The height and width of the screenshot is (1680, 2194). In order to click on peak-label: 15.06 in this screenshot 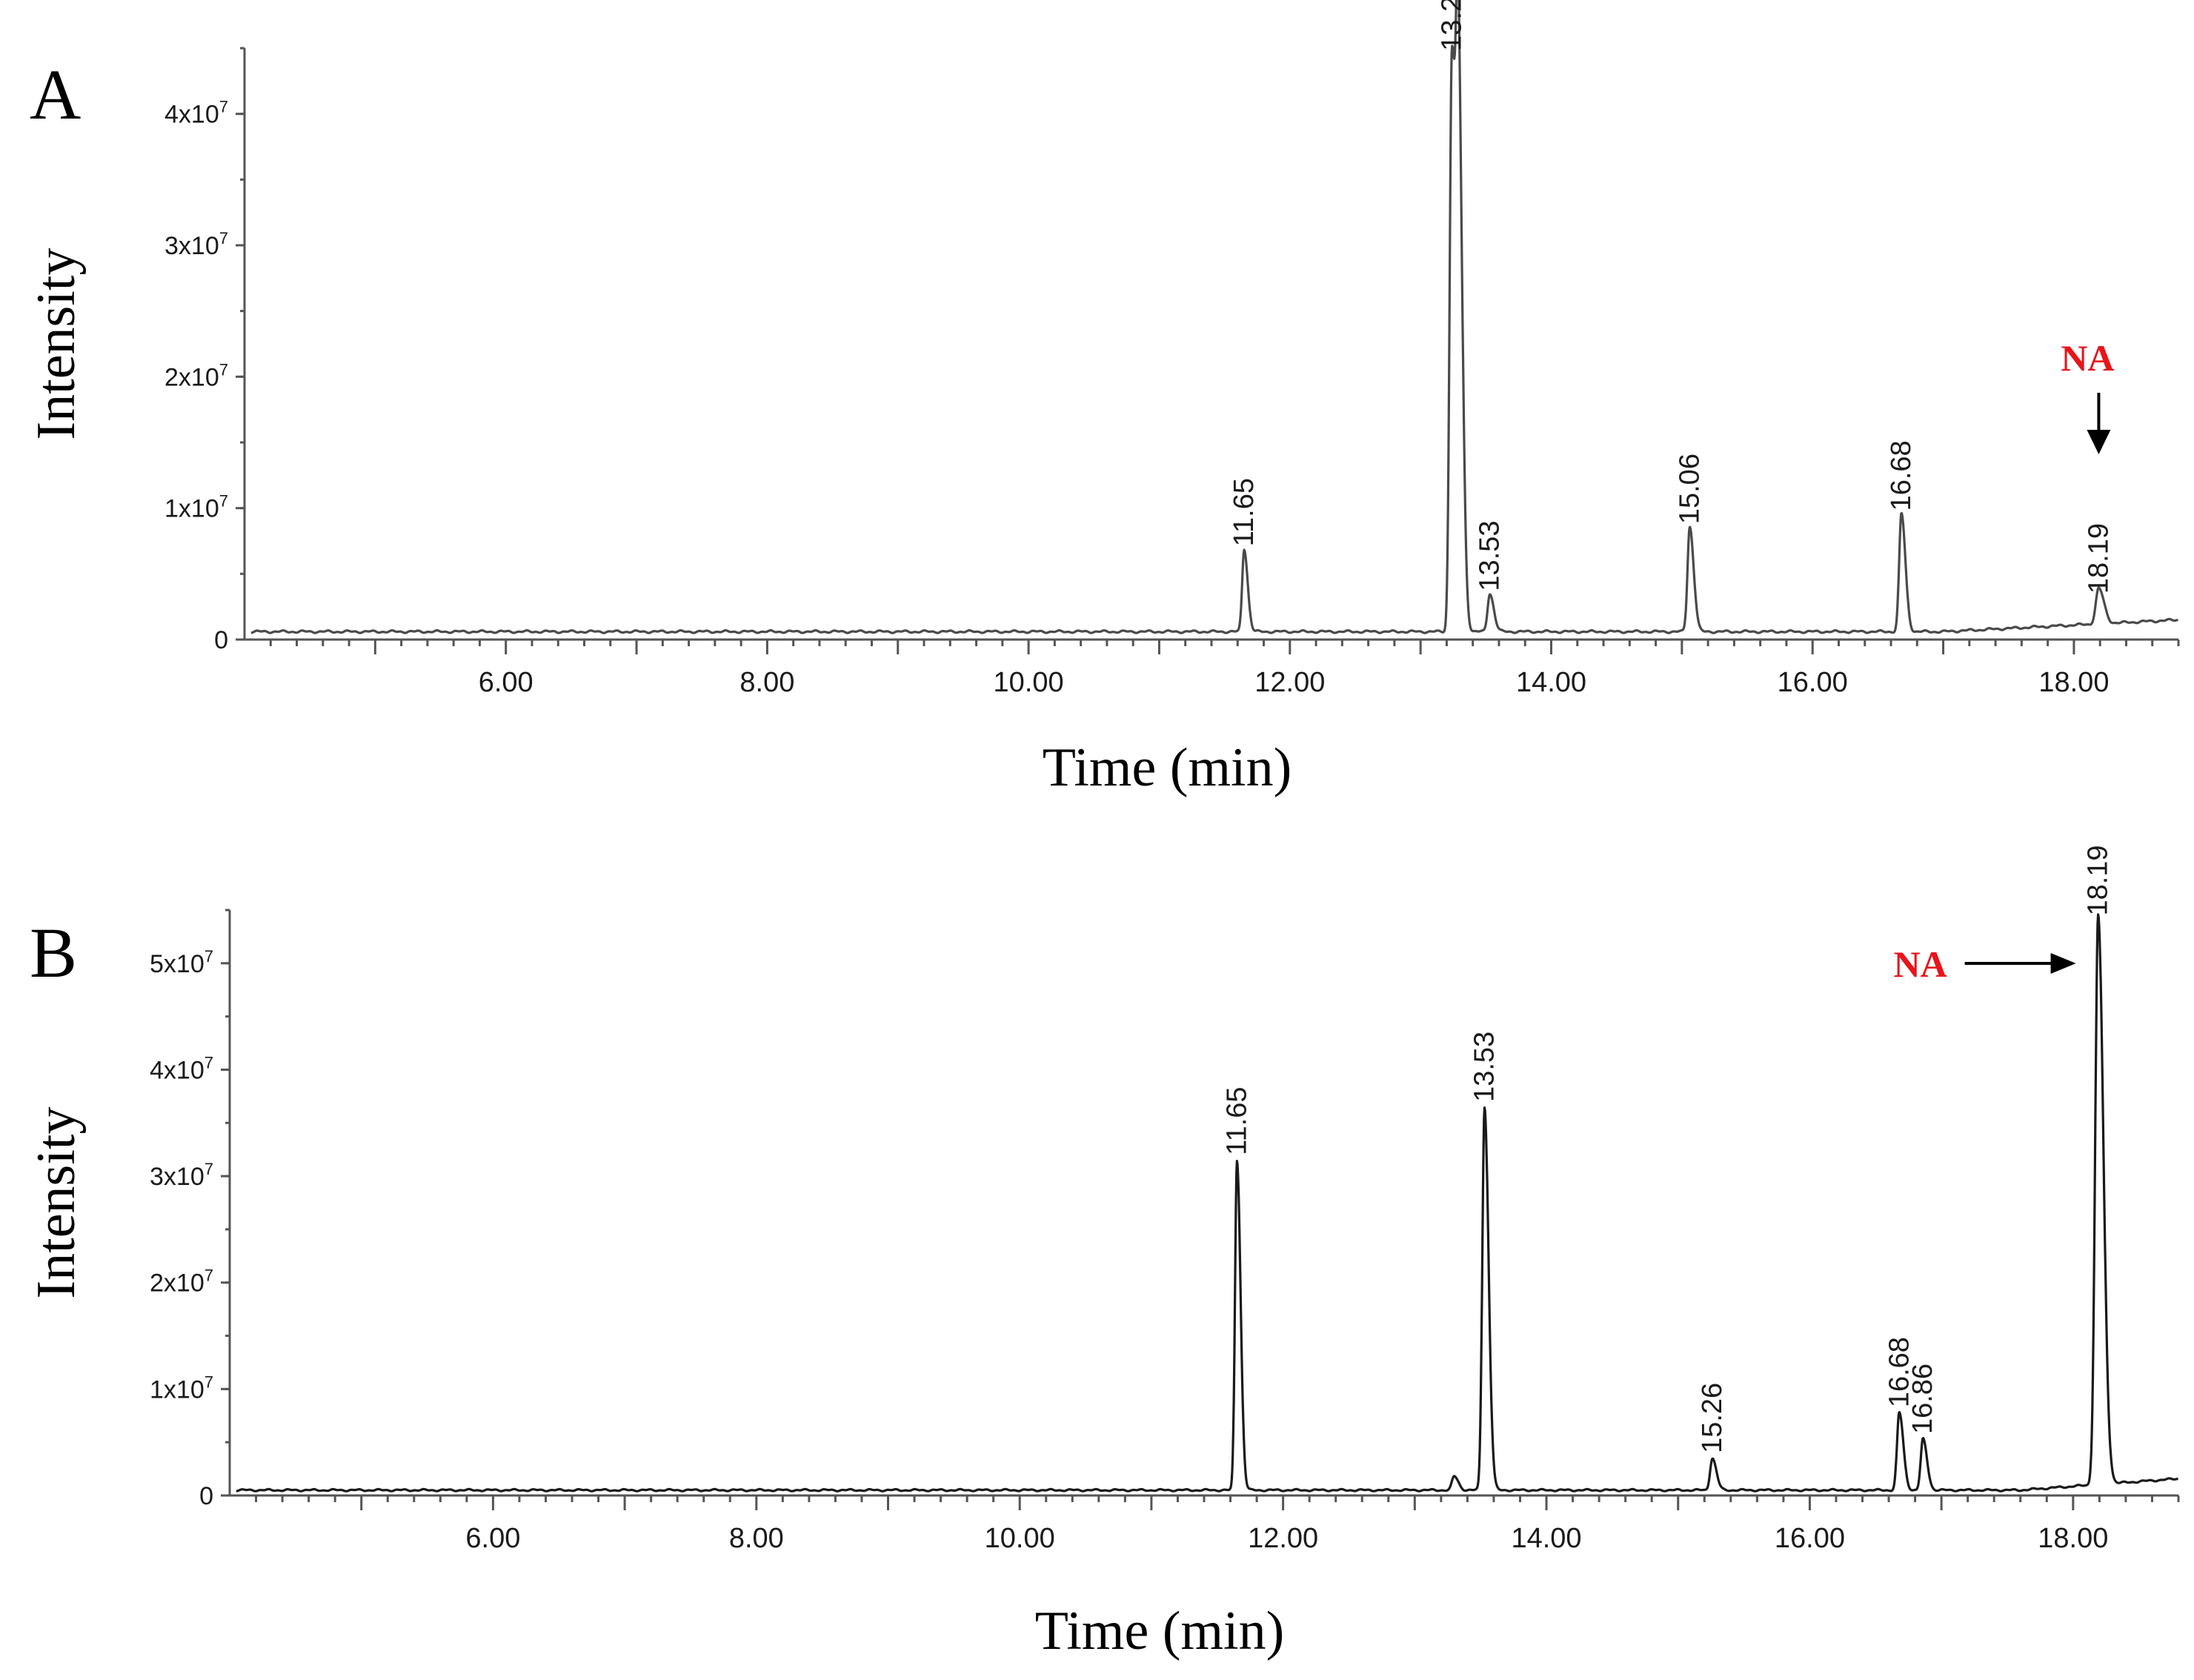, I will do `click(1689, 489)`.